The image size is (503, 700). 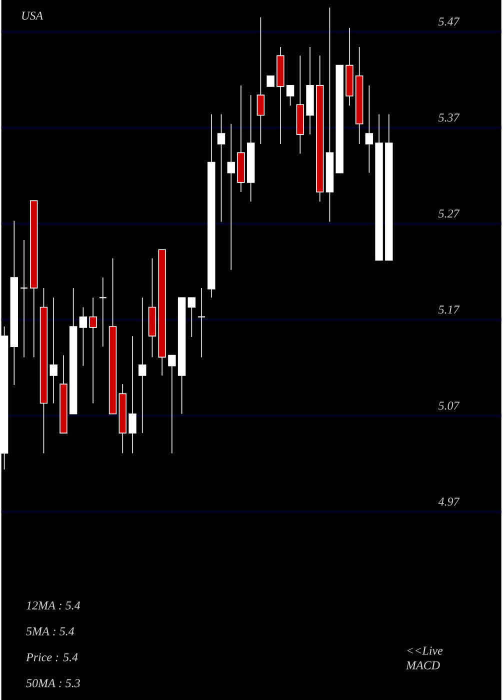 What do you see at coordinates (424, 658) in the screenshot?
I see `text: <<Live MACD` at bounding box center [424, 658].